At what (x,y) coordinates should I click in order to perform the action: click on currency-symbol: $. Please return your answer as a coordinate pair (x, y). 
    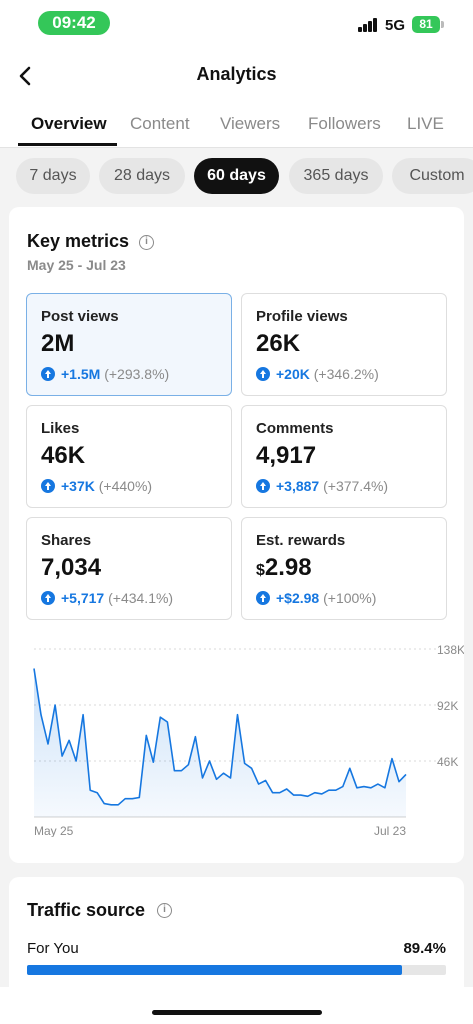
    Looking at the image, I should click on (260, 570).